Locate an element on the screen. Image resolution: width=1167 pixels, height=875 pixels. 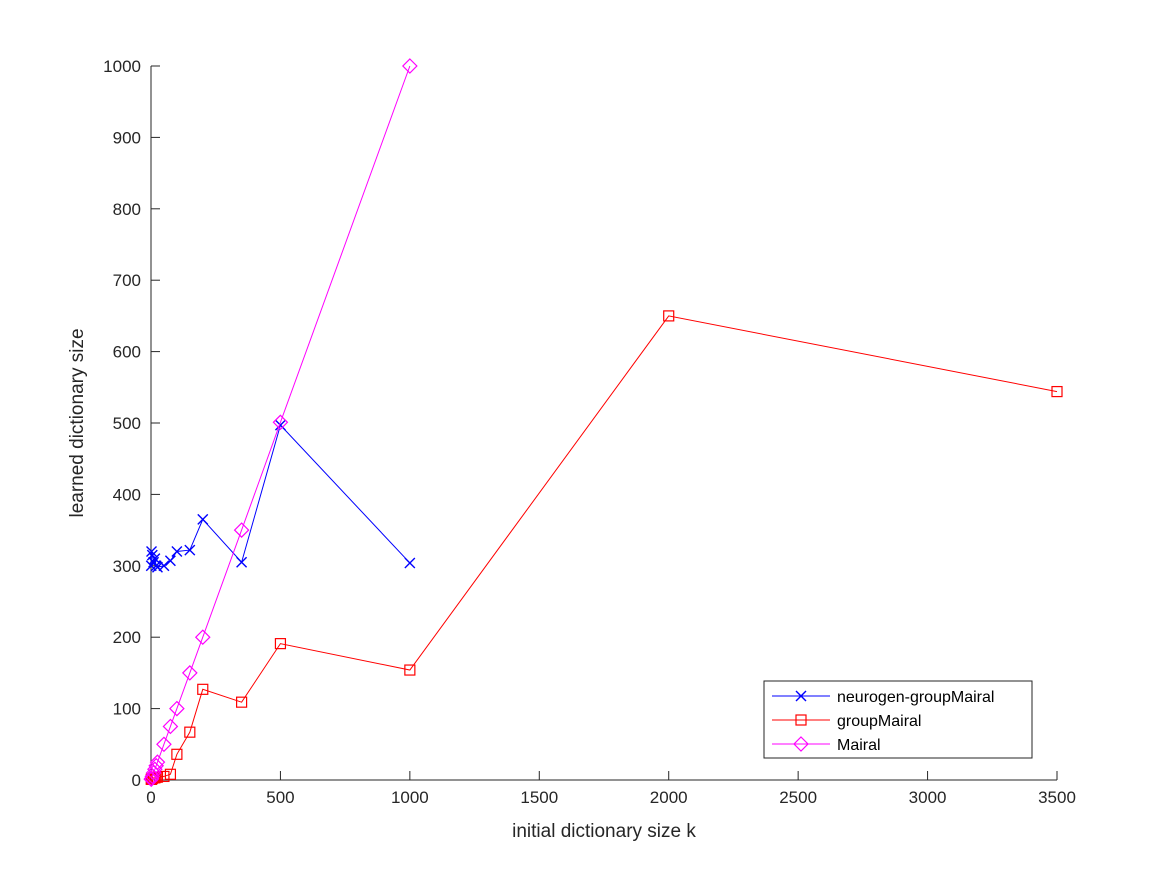
legend-label: Mairal is located at coordinates (859, 745).